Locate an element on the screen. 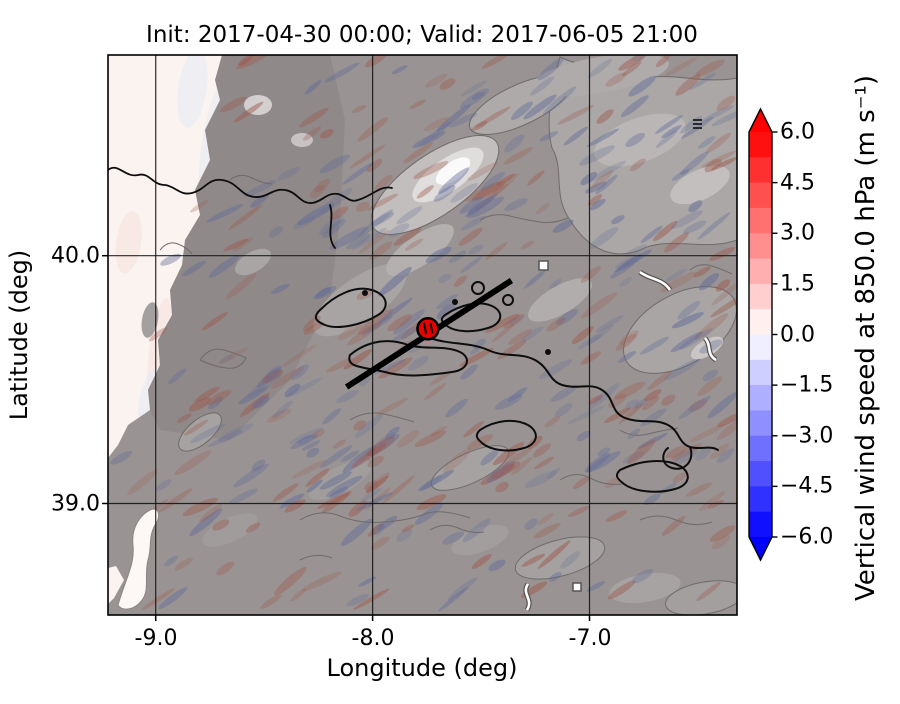 The height and width of the screenshot is (704, 900). colorbar-tick-label: 0.0 is located at coordinates (797, 335).